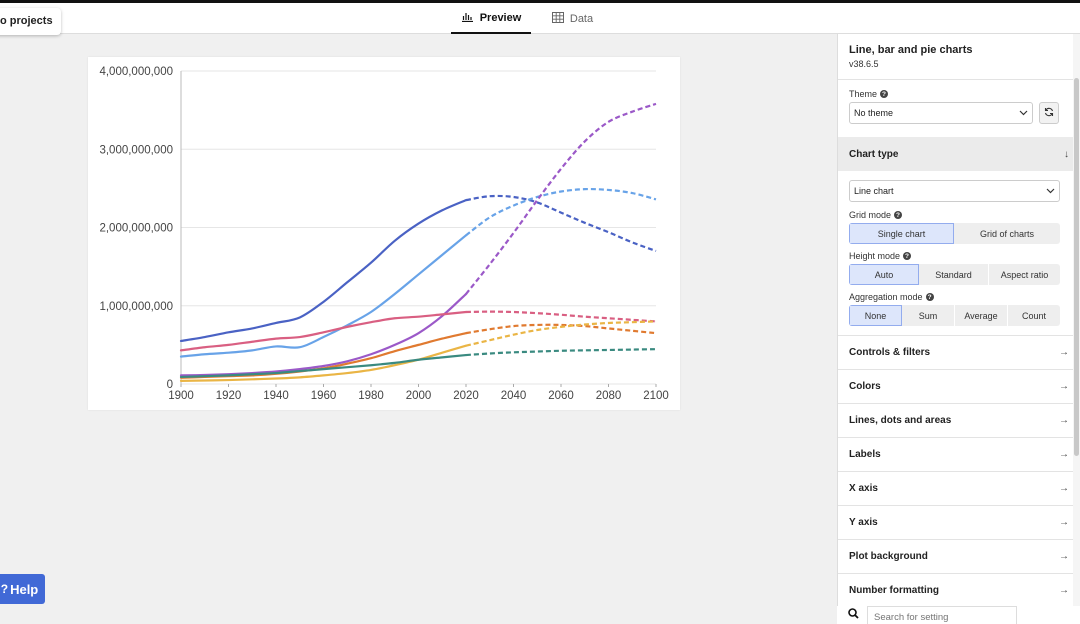 The height and width of the screenshot is (624, 1080). Describe the element at coordinates (959, 590) in the screenshot. I see `section-number-formatting: Number formatting →` at that location.